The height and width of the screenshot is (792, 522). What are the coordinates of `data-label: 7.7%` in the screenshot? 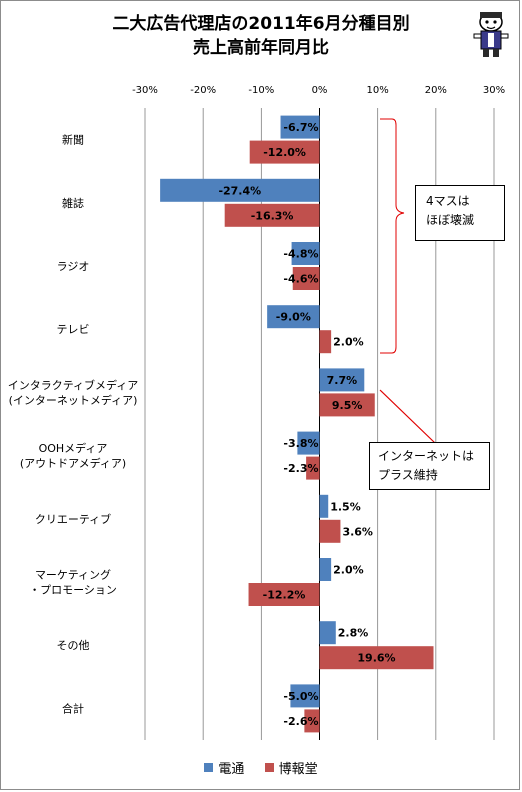 It's located at (342, 380).